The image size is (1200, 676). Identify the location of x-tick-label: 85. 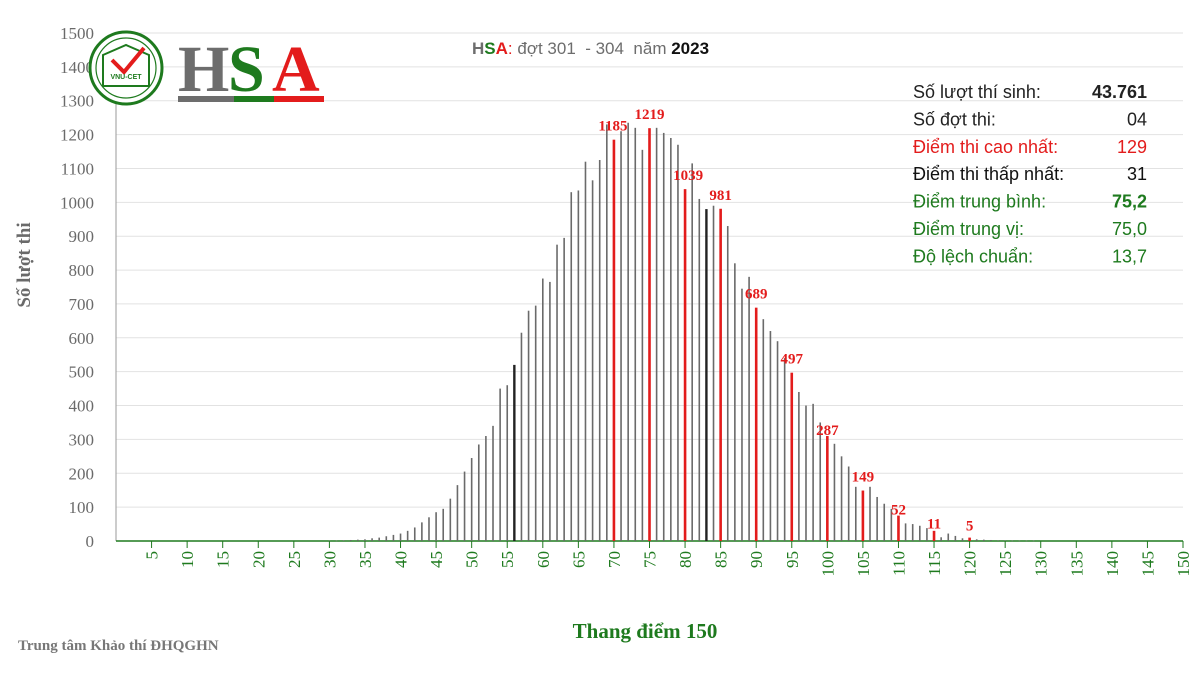
(721, 559).